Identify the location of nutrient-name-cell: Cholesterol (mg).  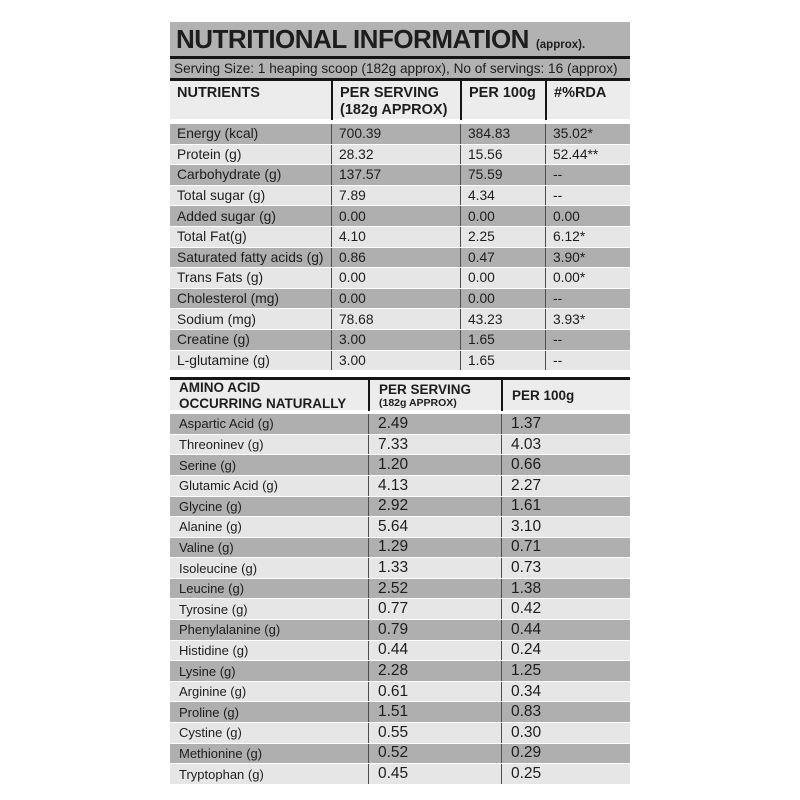
(228, 299).